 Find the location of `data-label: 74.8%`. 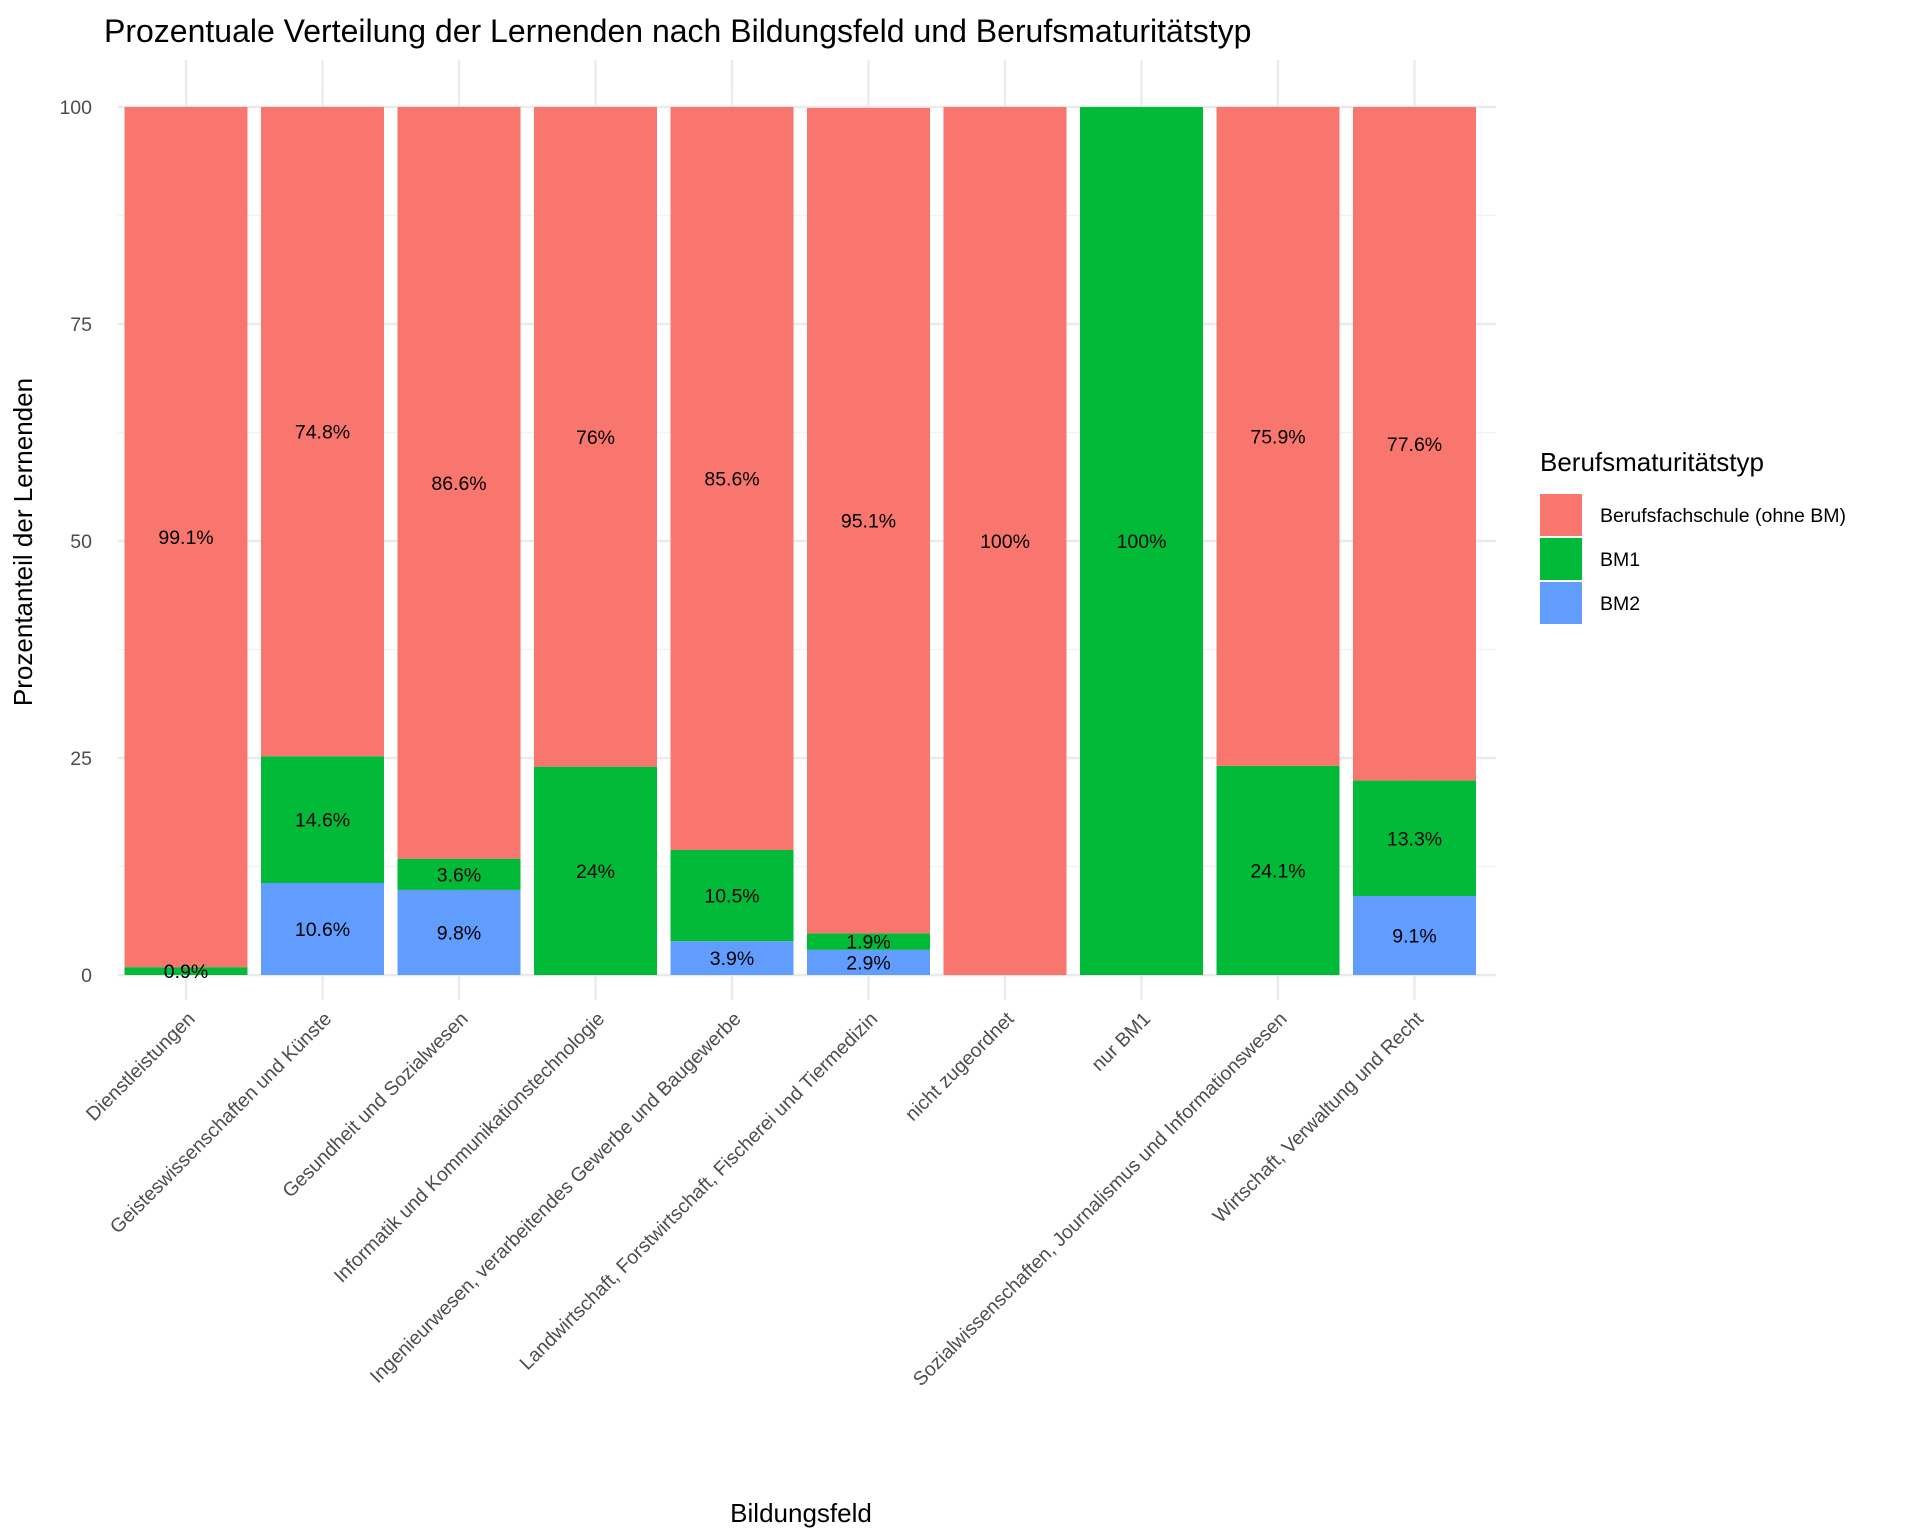

data-label: 74.8% is located at coordinates (322, 433).